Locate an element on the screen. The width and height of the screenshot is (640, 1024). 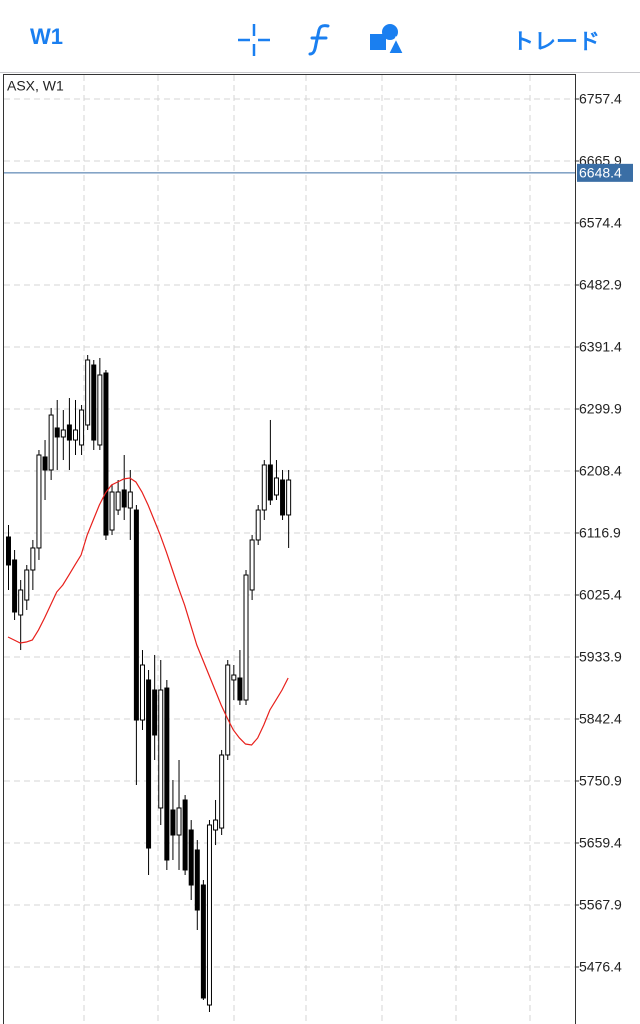
y-tick-label: 6208.4 is located at coordinates (600, 471).